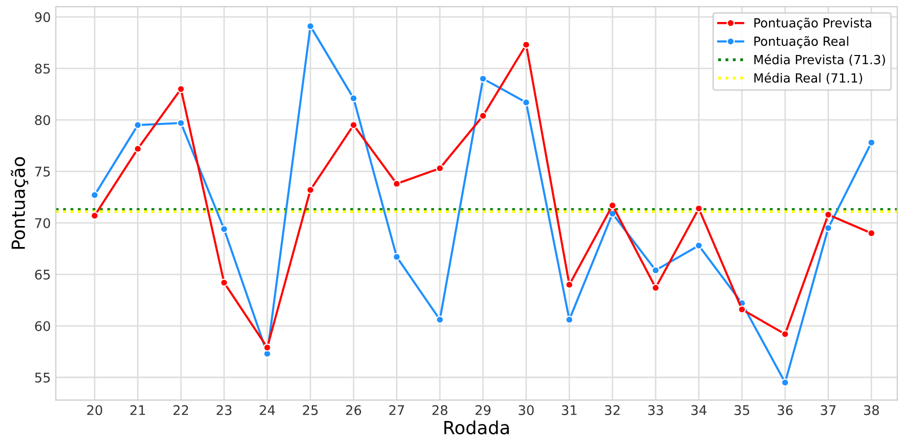  Describe the element at coordinates (42, 69) in the screenshot. I see `y-tick-label: 85` at that location.